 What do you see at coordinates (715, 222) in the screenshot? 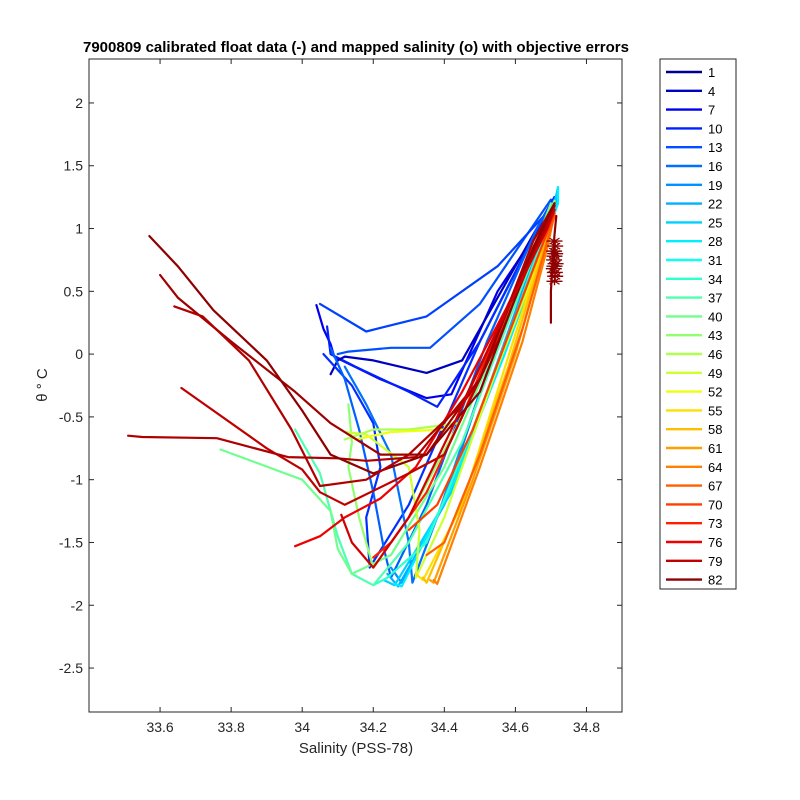
I see `legend-label: 25` at bounding box center [715, 222].